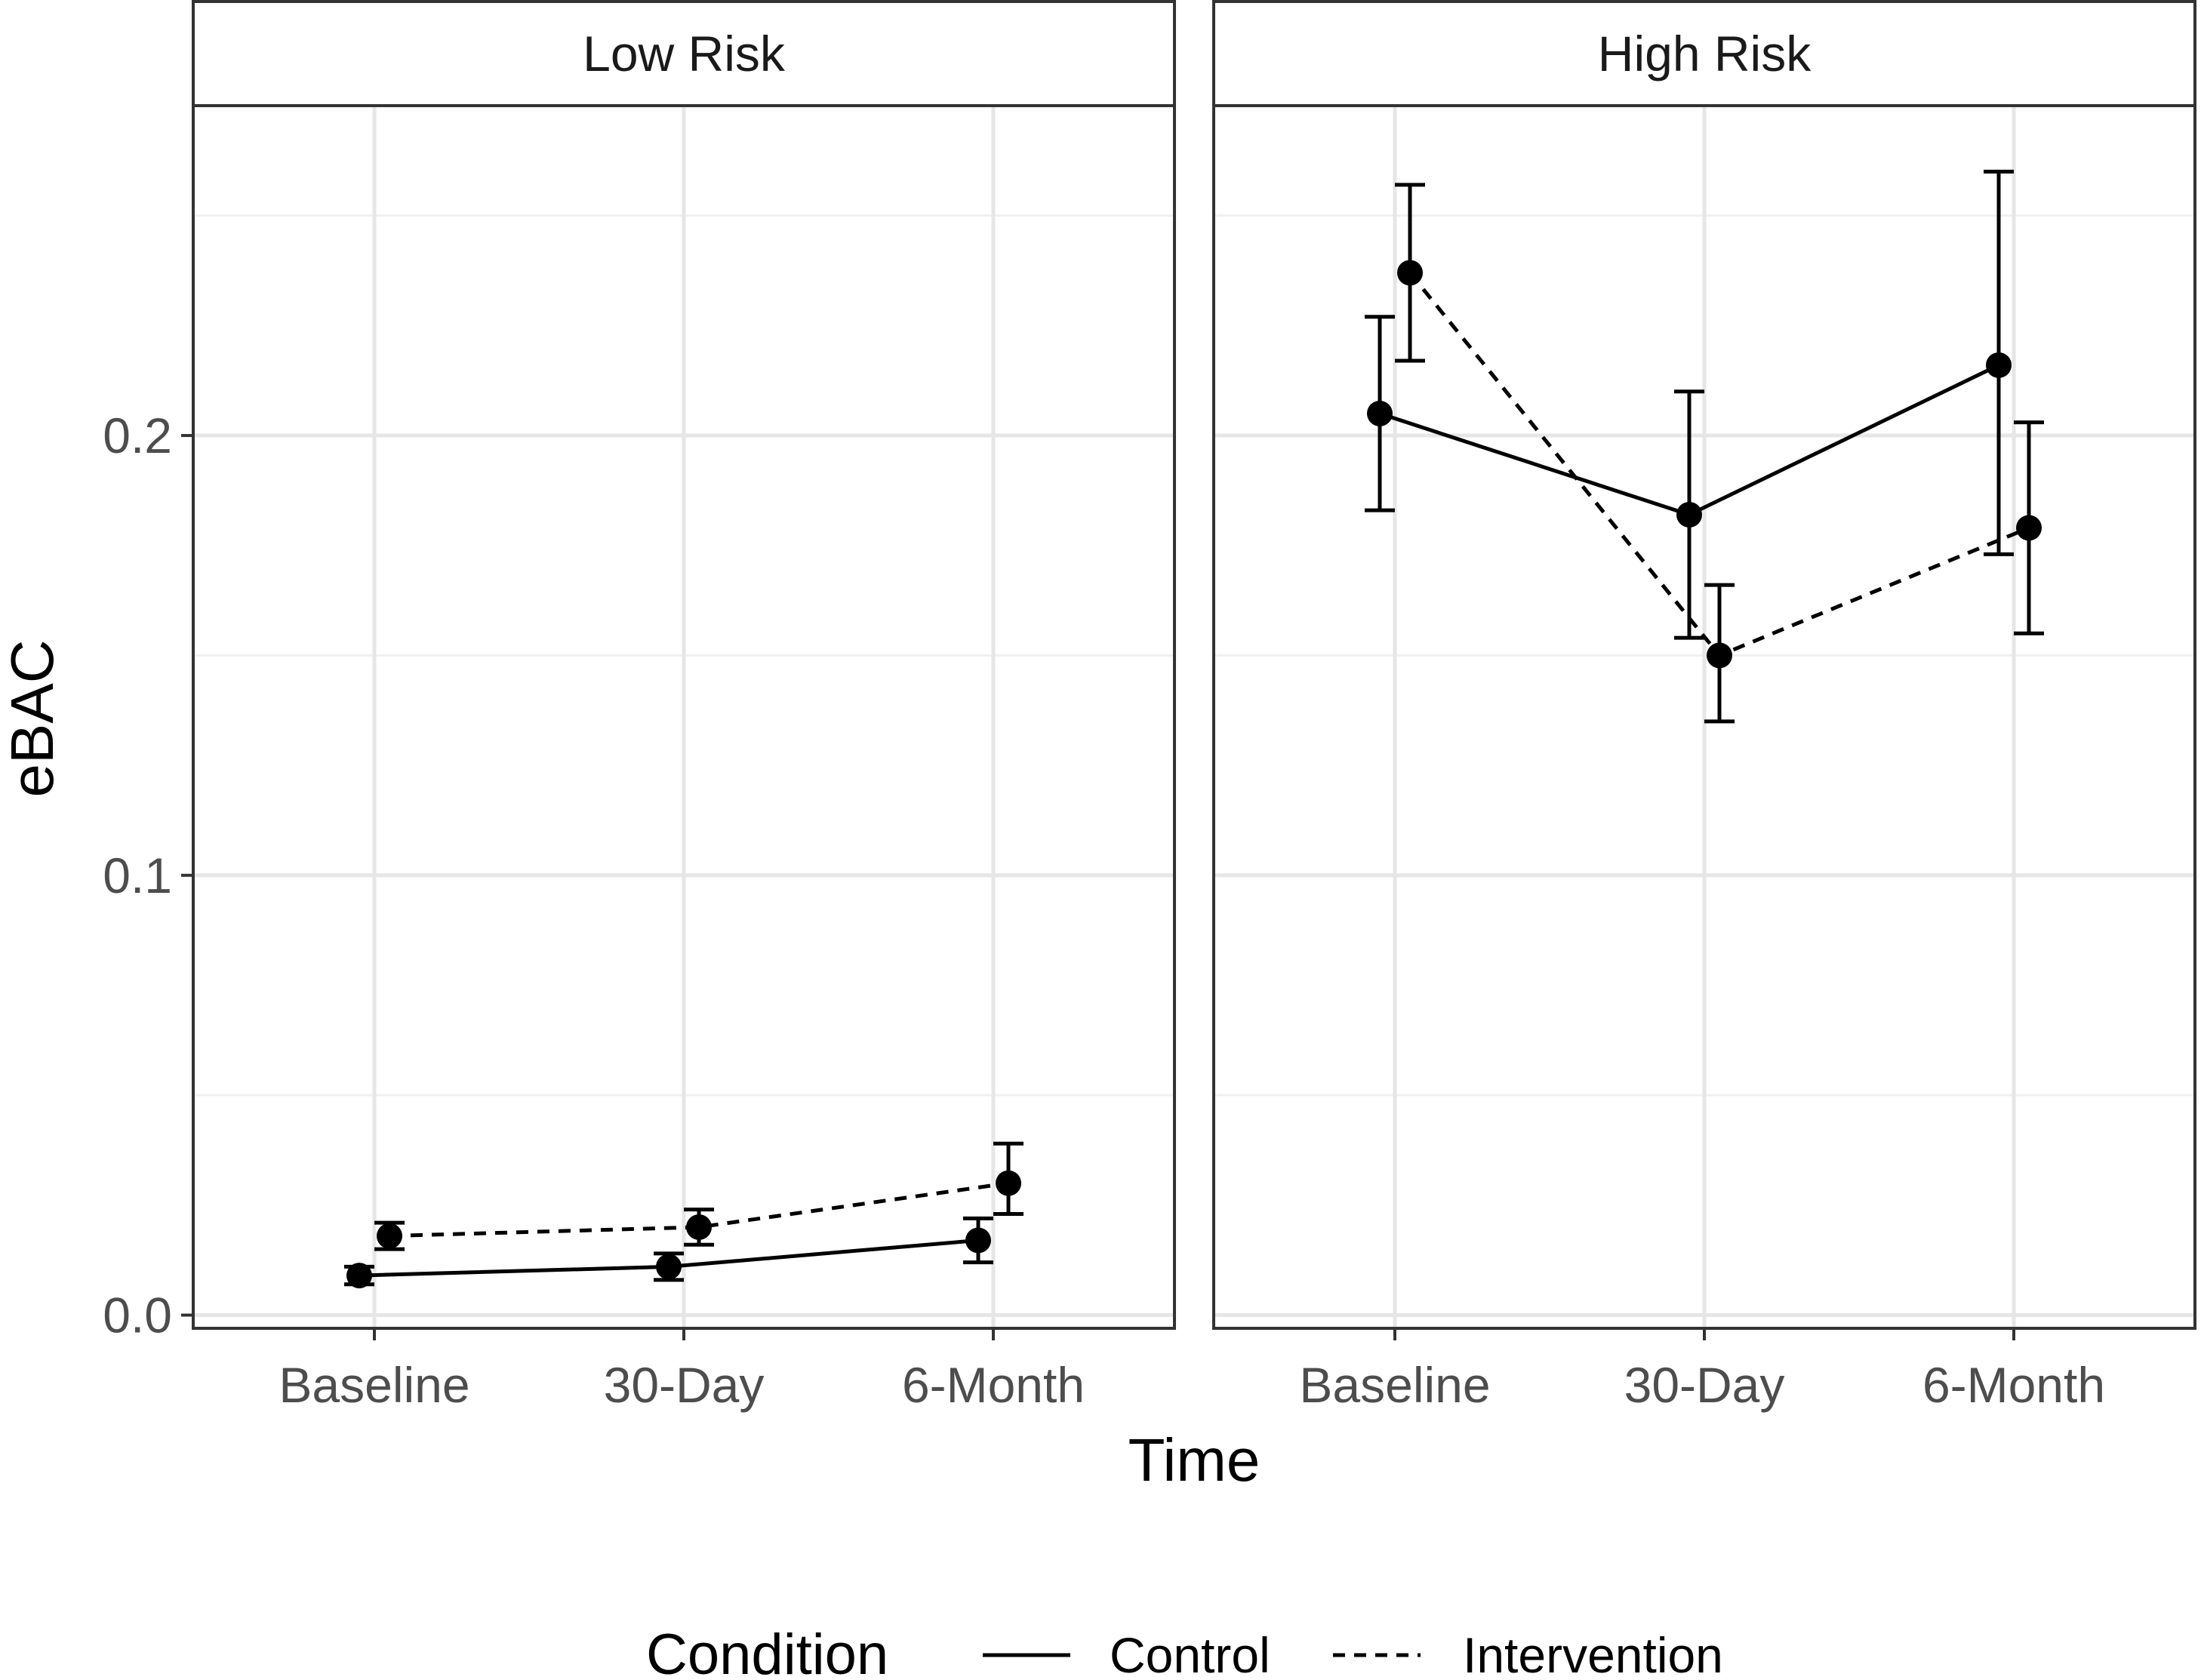  Describe the element at coordinates (767, 1651) in the screenshot. I see `legend-title: Condition` at that location.